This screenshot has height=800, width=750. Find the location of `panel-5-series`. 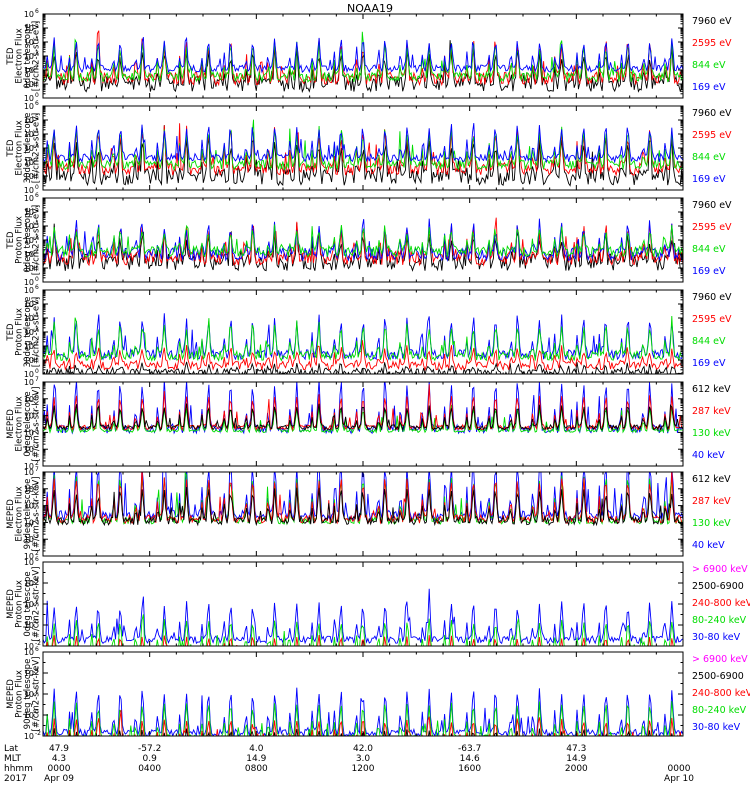

panel-5-series is located at coordinates (363, 408).